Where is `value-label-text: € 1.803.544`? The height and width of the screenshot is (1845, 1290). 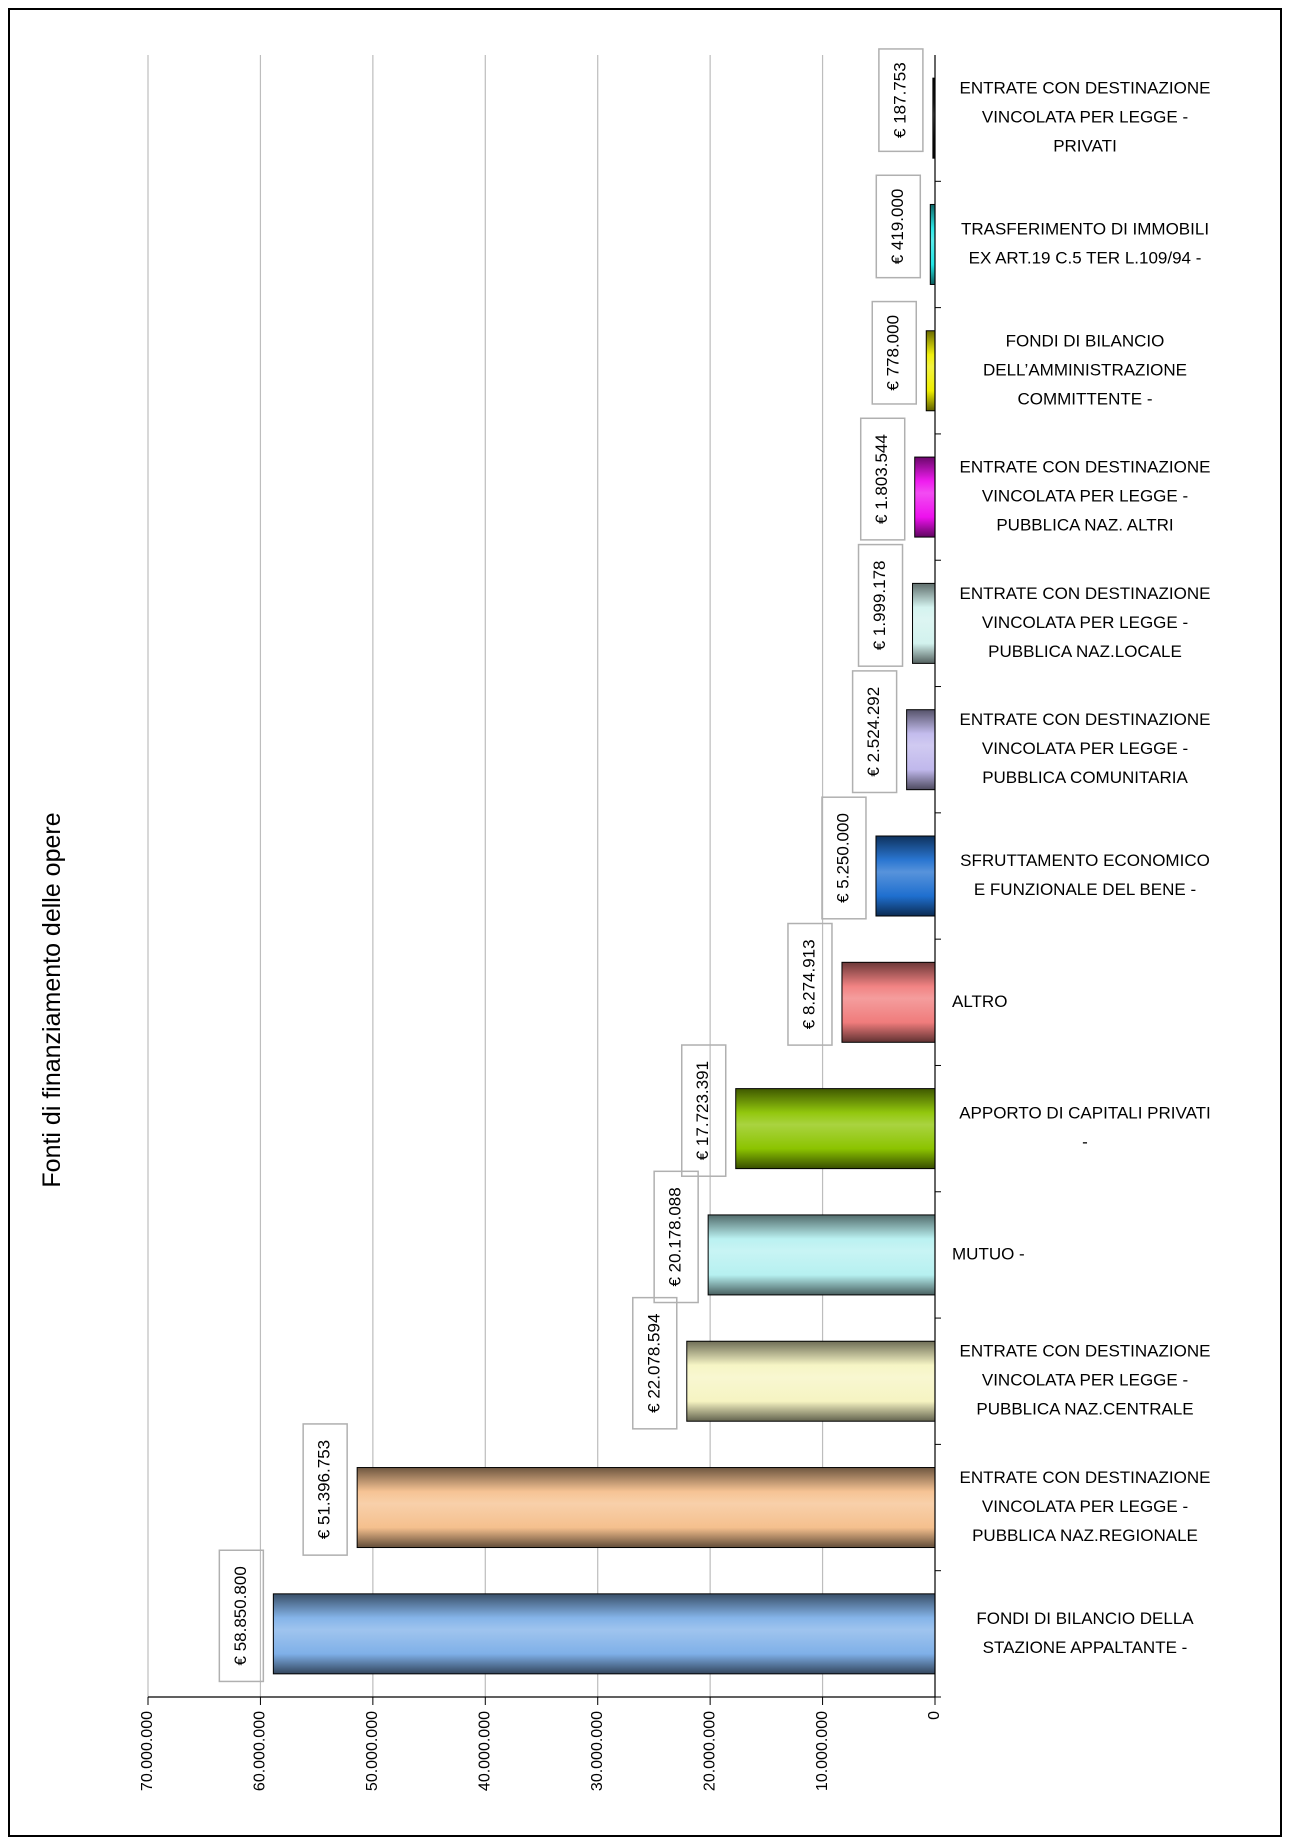
value-label-text: € 1.803.544 is located at coordinates (881, 479).